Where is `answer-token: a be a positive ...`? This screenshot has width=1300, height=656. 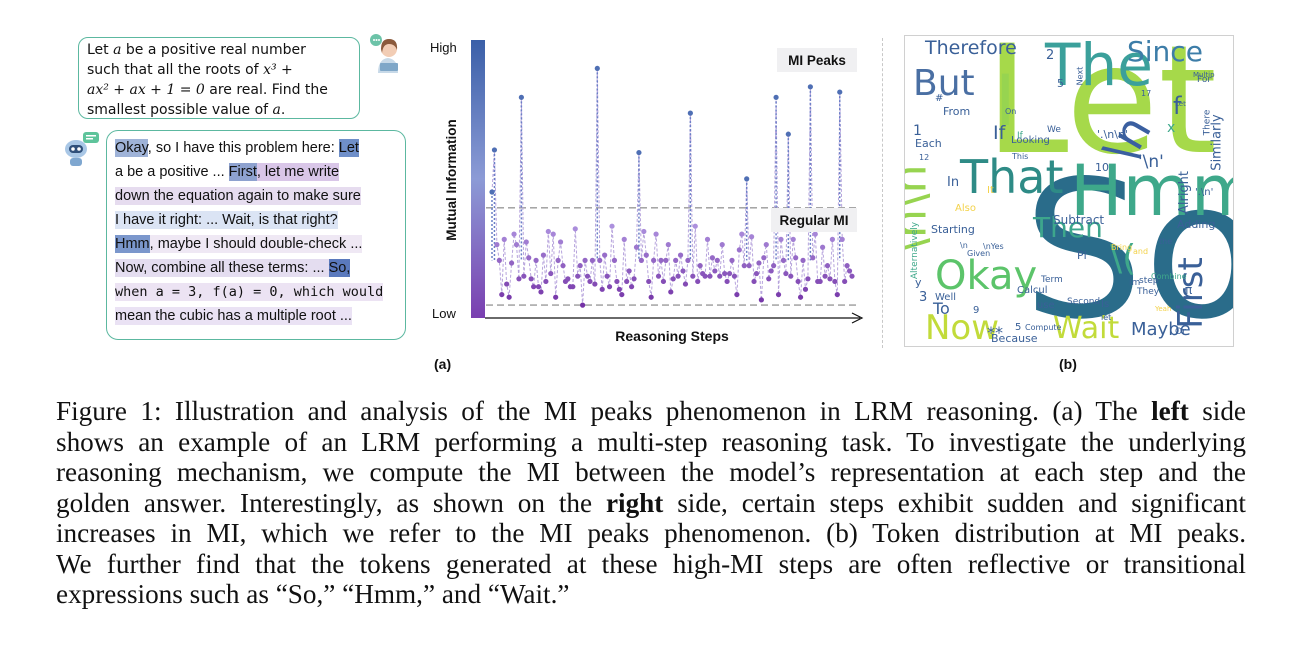
answer-token: a be a positive ... is located at coordinates (172, 172).